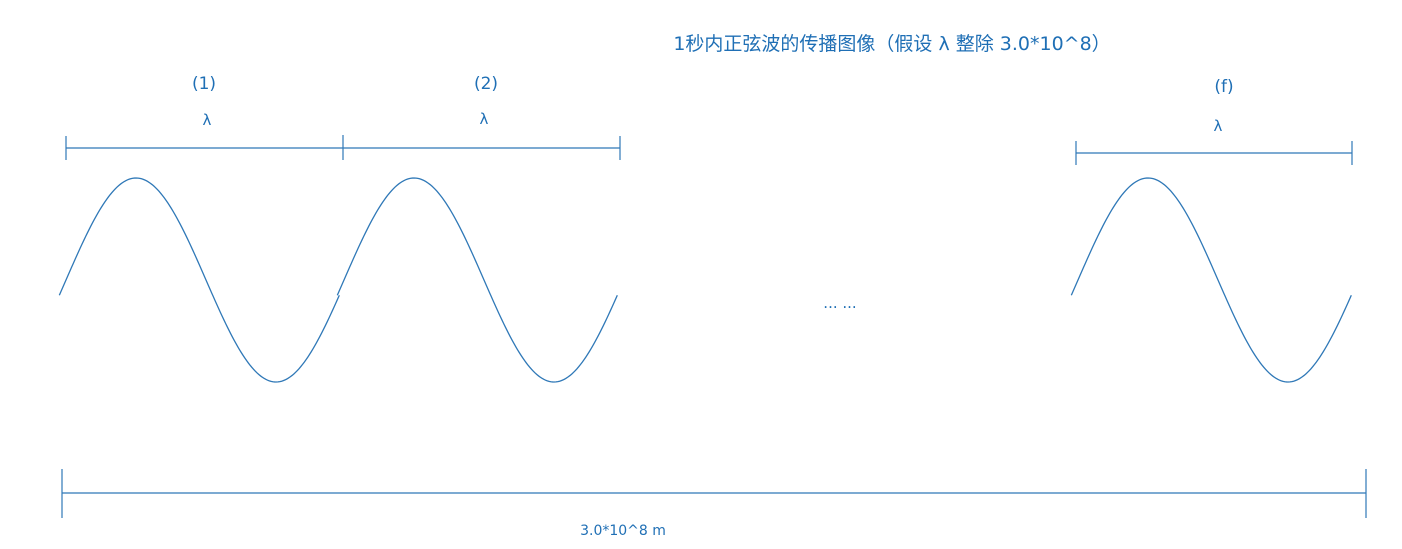  I want to click on wave-label-2: (2), so click(486, 84).